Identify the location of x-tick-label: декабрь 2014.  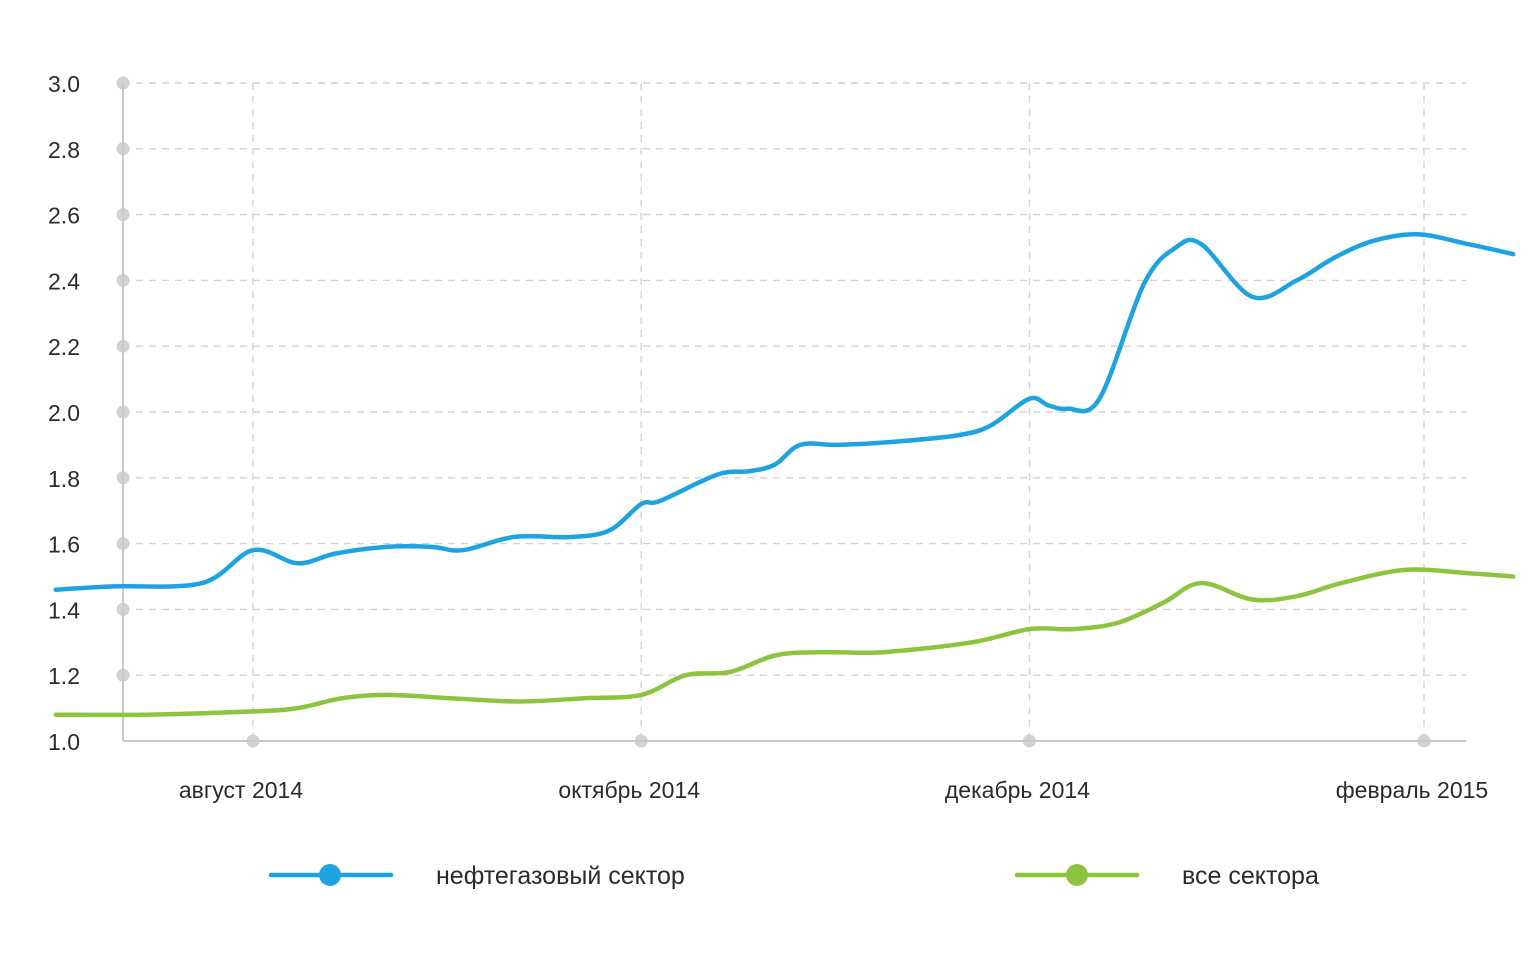
(1017, 790).